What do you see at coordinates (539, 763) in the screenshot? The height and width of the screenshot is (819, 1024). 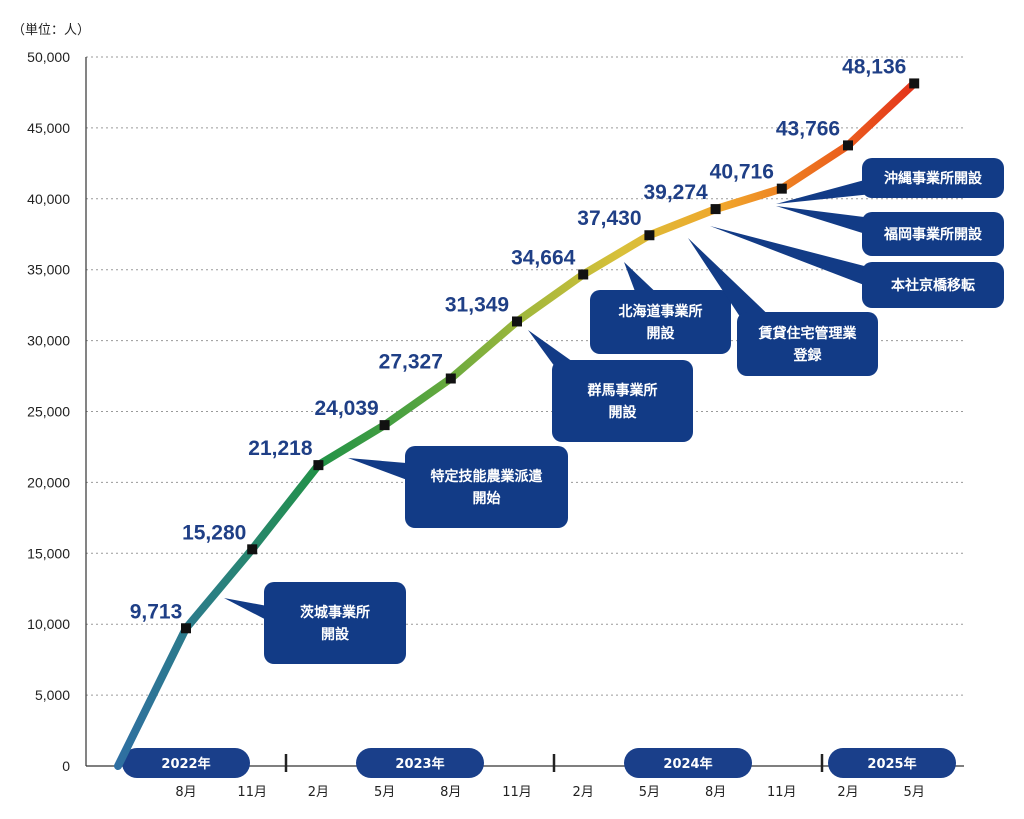 I see `year-pills: 2022年 2023年 2024年 2025年` at bounding box center [539, 763].